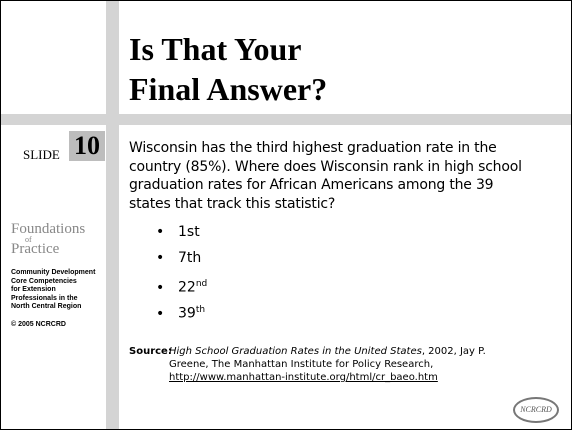 Image resolution: width=572 pixels, height=430 pixels. What do you see at coordinates (44, 298) in the screenshot?
I see `sidebar-line: Professionals in the` at bounding box center [44, 298].